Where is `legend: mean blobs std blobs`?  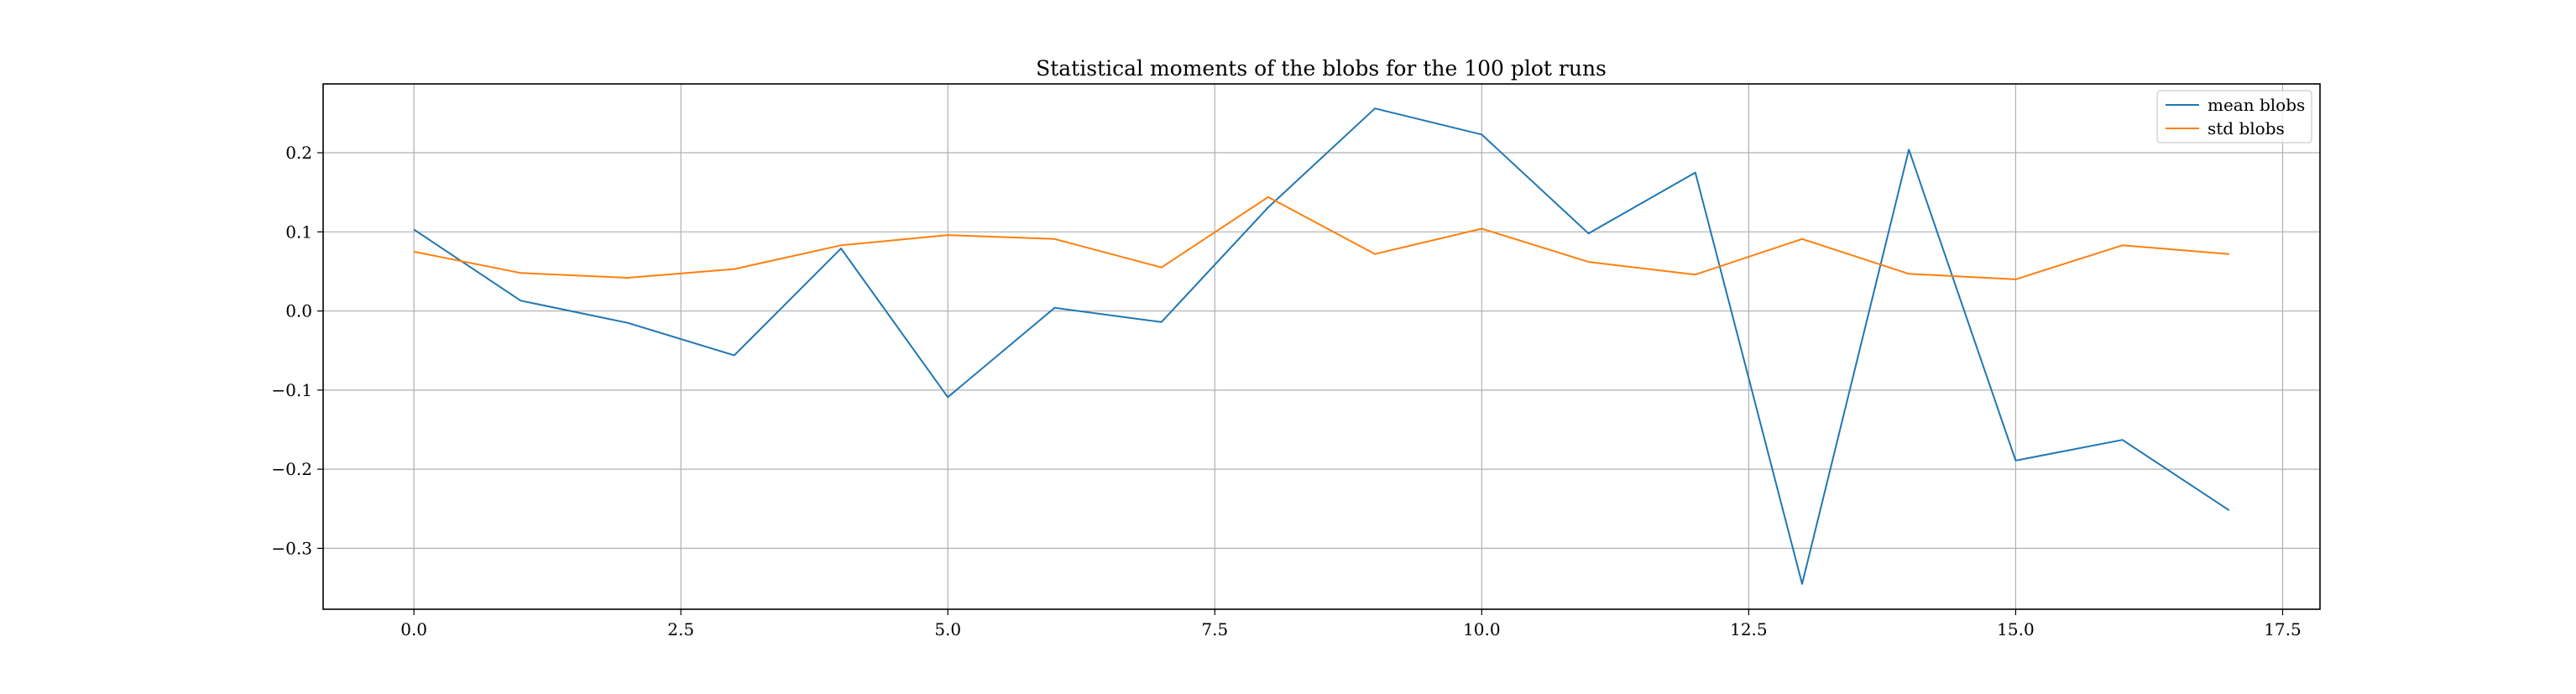
legend: mean blobs std blobs is located at coordinates (2234, 116).